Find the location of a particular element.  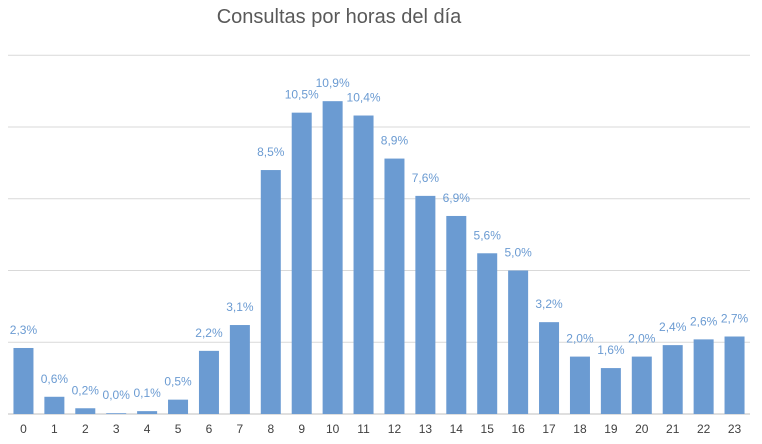

data-label-hour-11: 10,4% is located at coordinates (364, 98).